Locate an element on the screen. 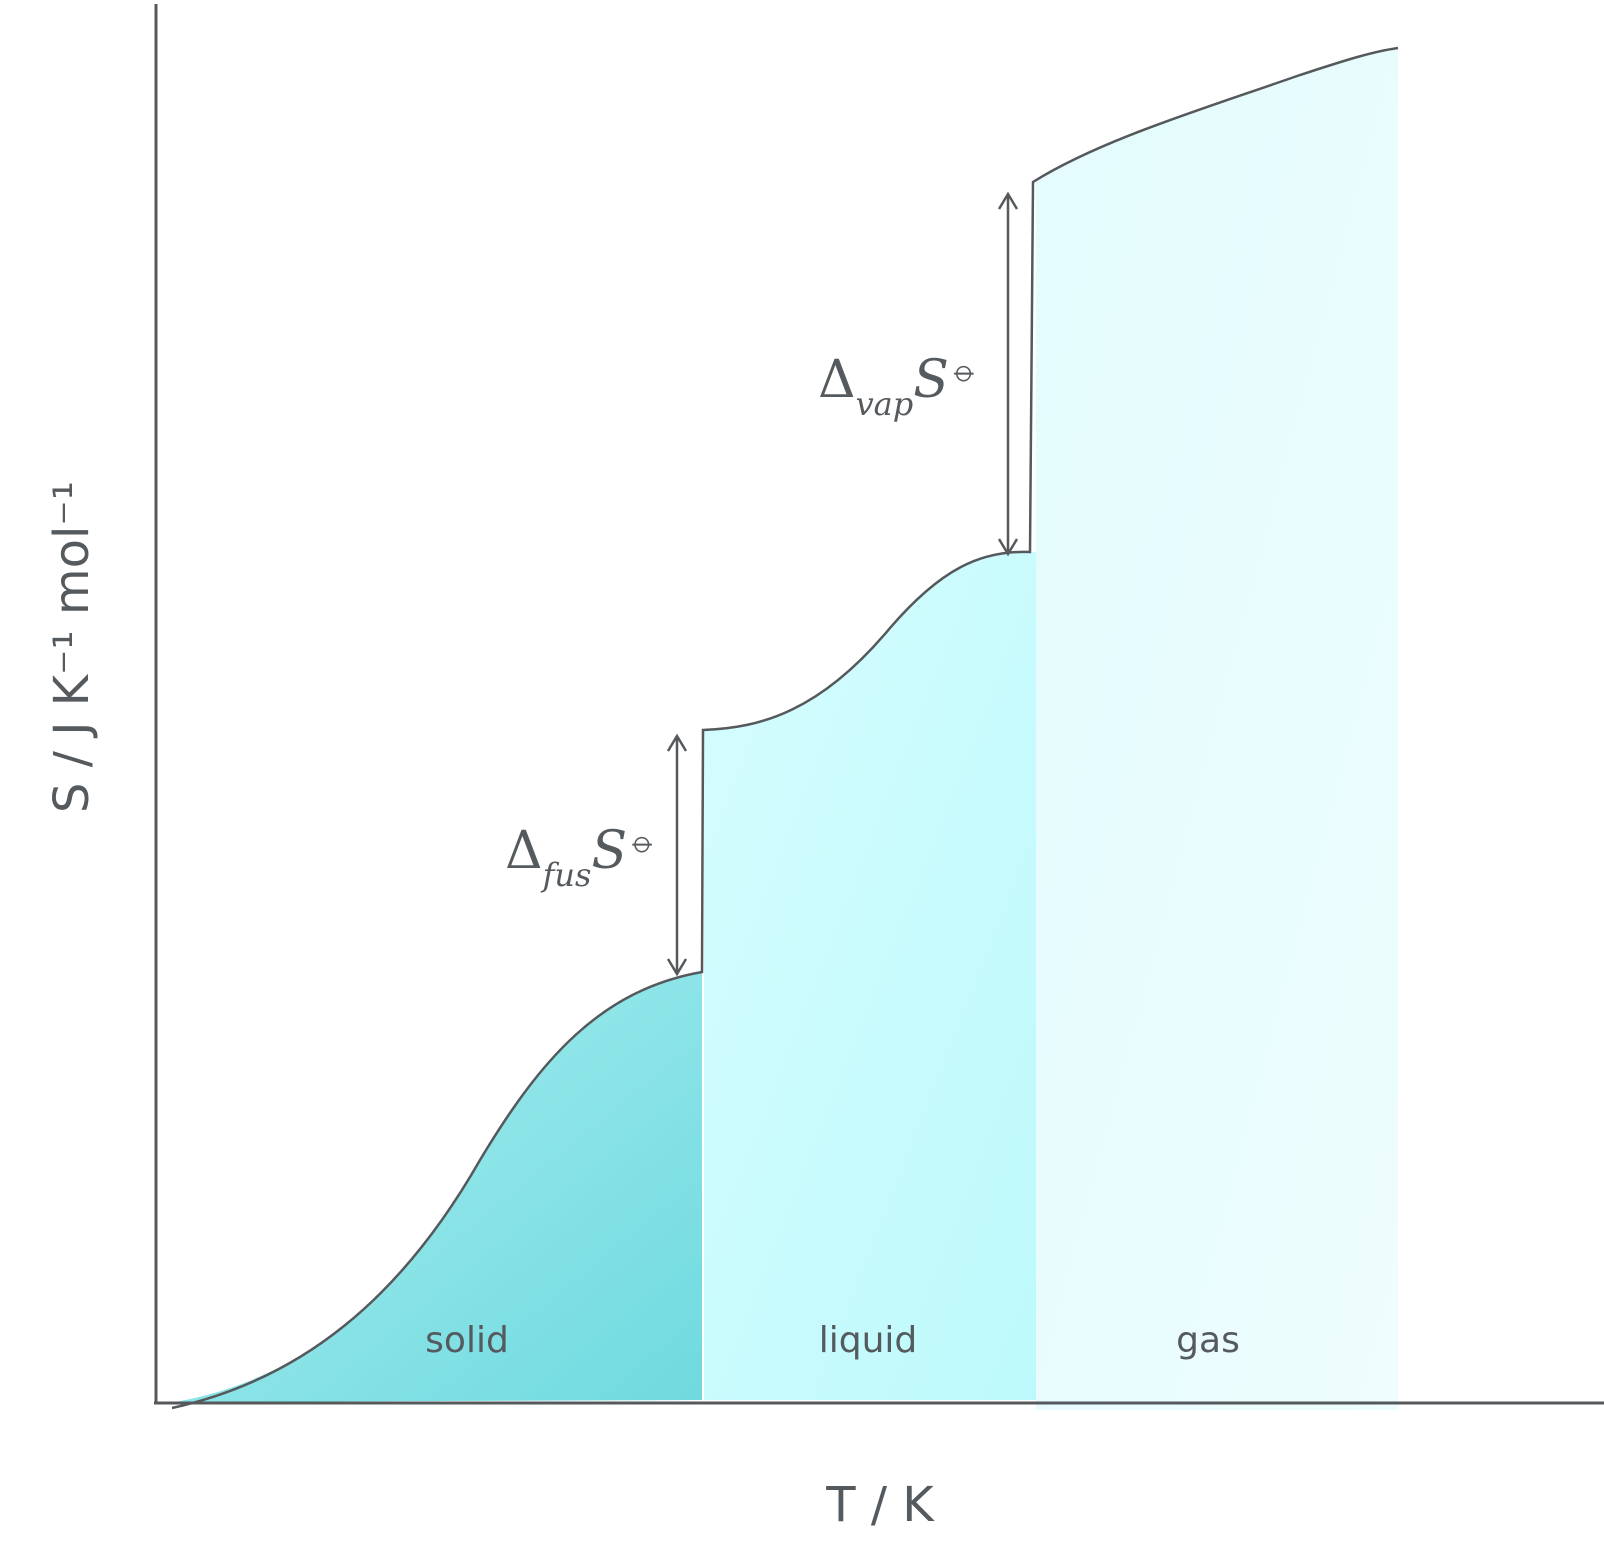 The width and height of the screenshot is (1604, 1564). liquid-label: liquid is located at coordinates (868, 1340).